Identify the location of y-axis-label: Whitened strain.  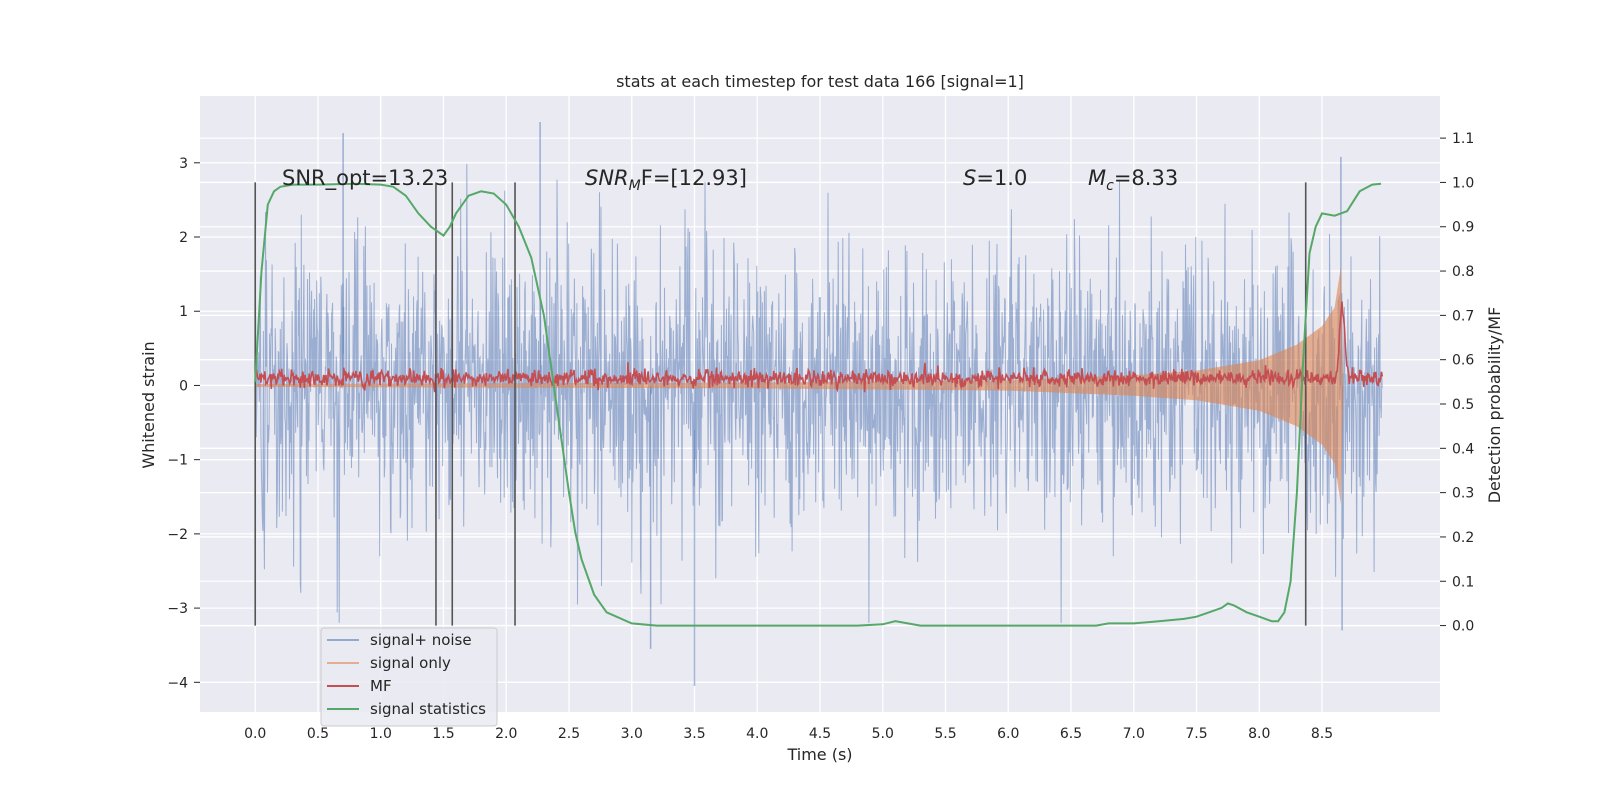
(148, 404).